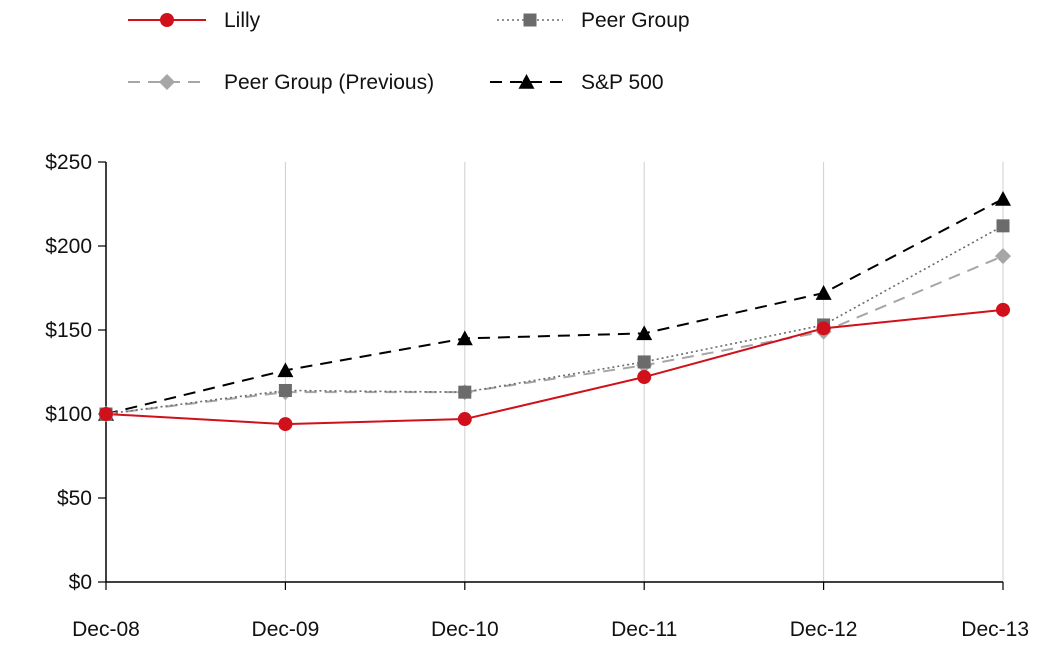 The width and height of the screenshot is (1047, 646). Describe the element at coordinates (622, 82) in the screenshot. I see `legend-label: S&P 500` at that location.